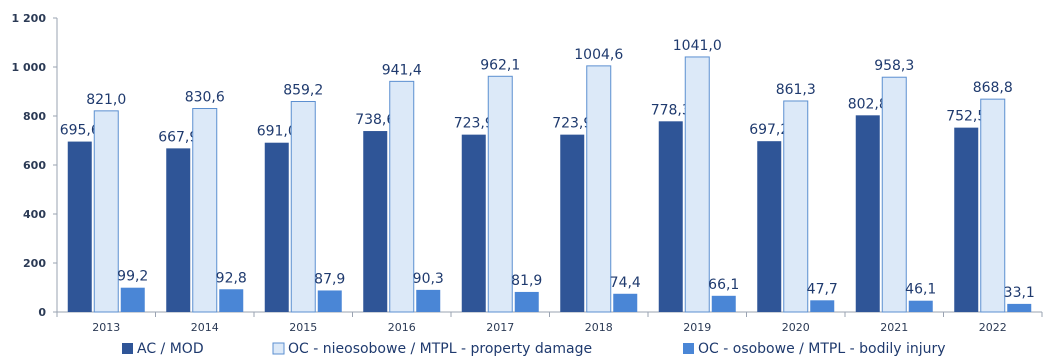  Describe the element at coordinates (375, 120) in the screenshot. I see `data-label: 738,6` at that location.